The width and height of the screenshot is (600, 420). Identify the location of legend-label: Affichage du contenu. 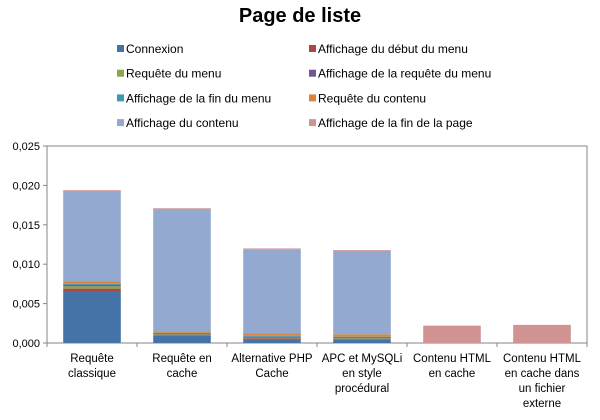
(182, 123).